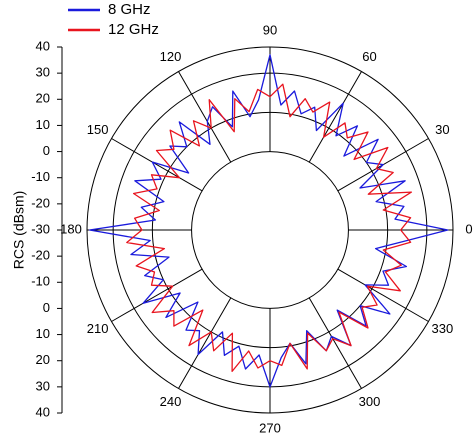 The image size is (474, 439). I want to click on angle-label: 180, so click(71, 228).